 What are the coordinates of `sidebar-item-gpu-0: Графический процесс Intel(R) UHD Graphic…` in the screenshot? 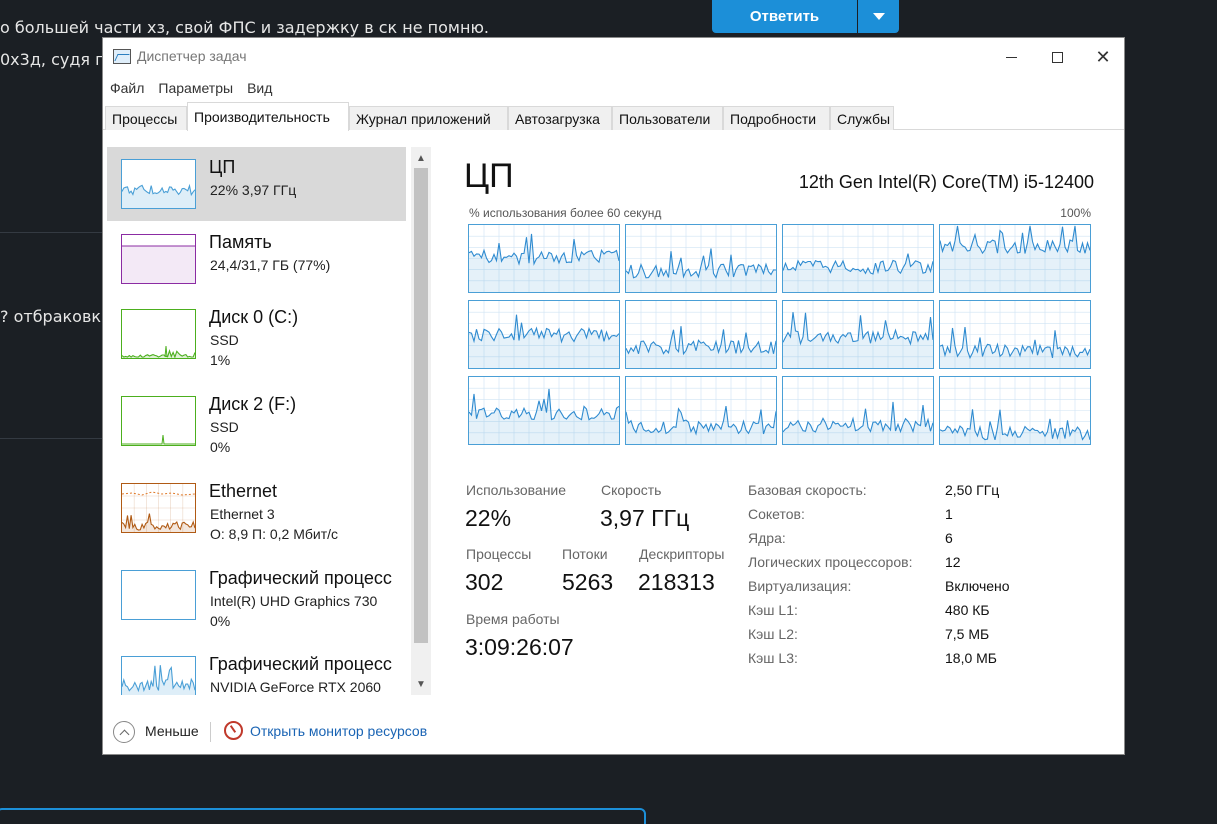 It's located at (256, 595).